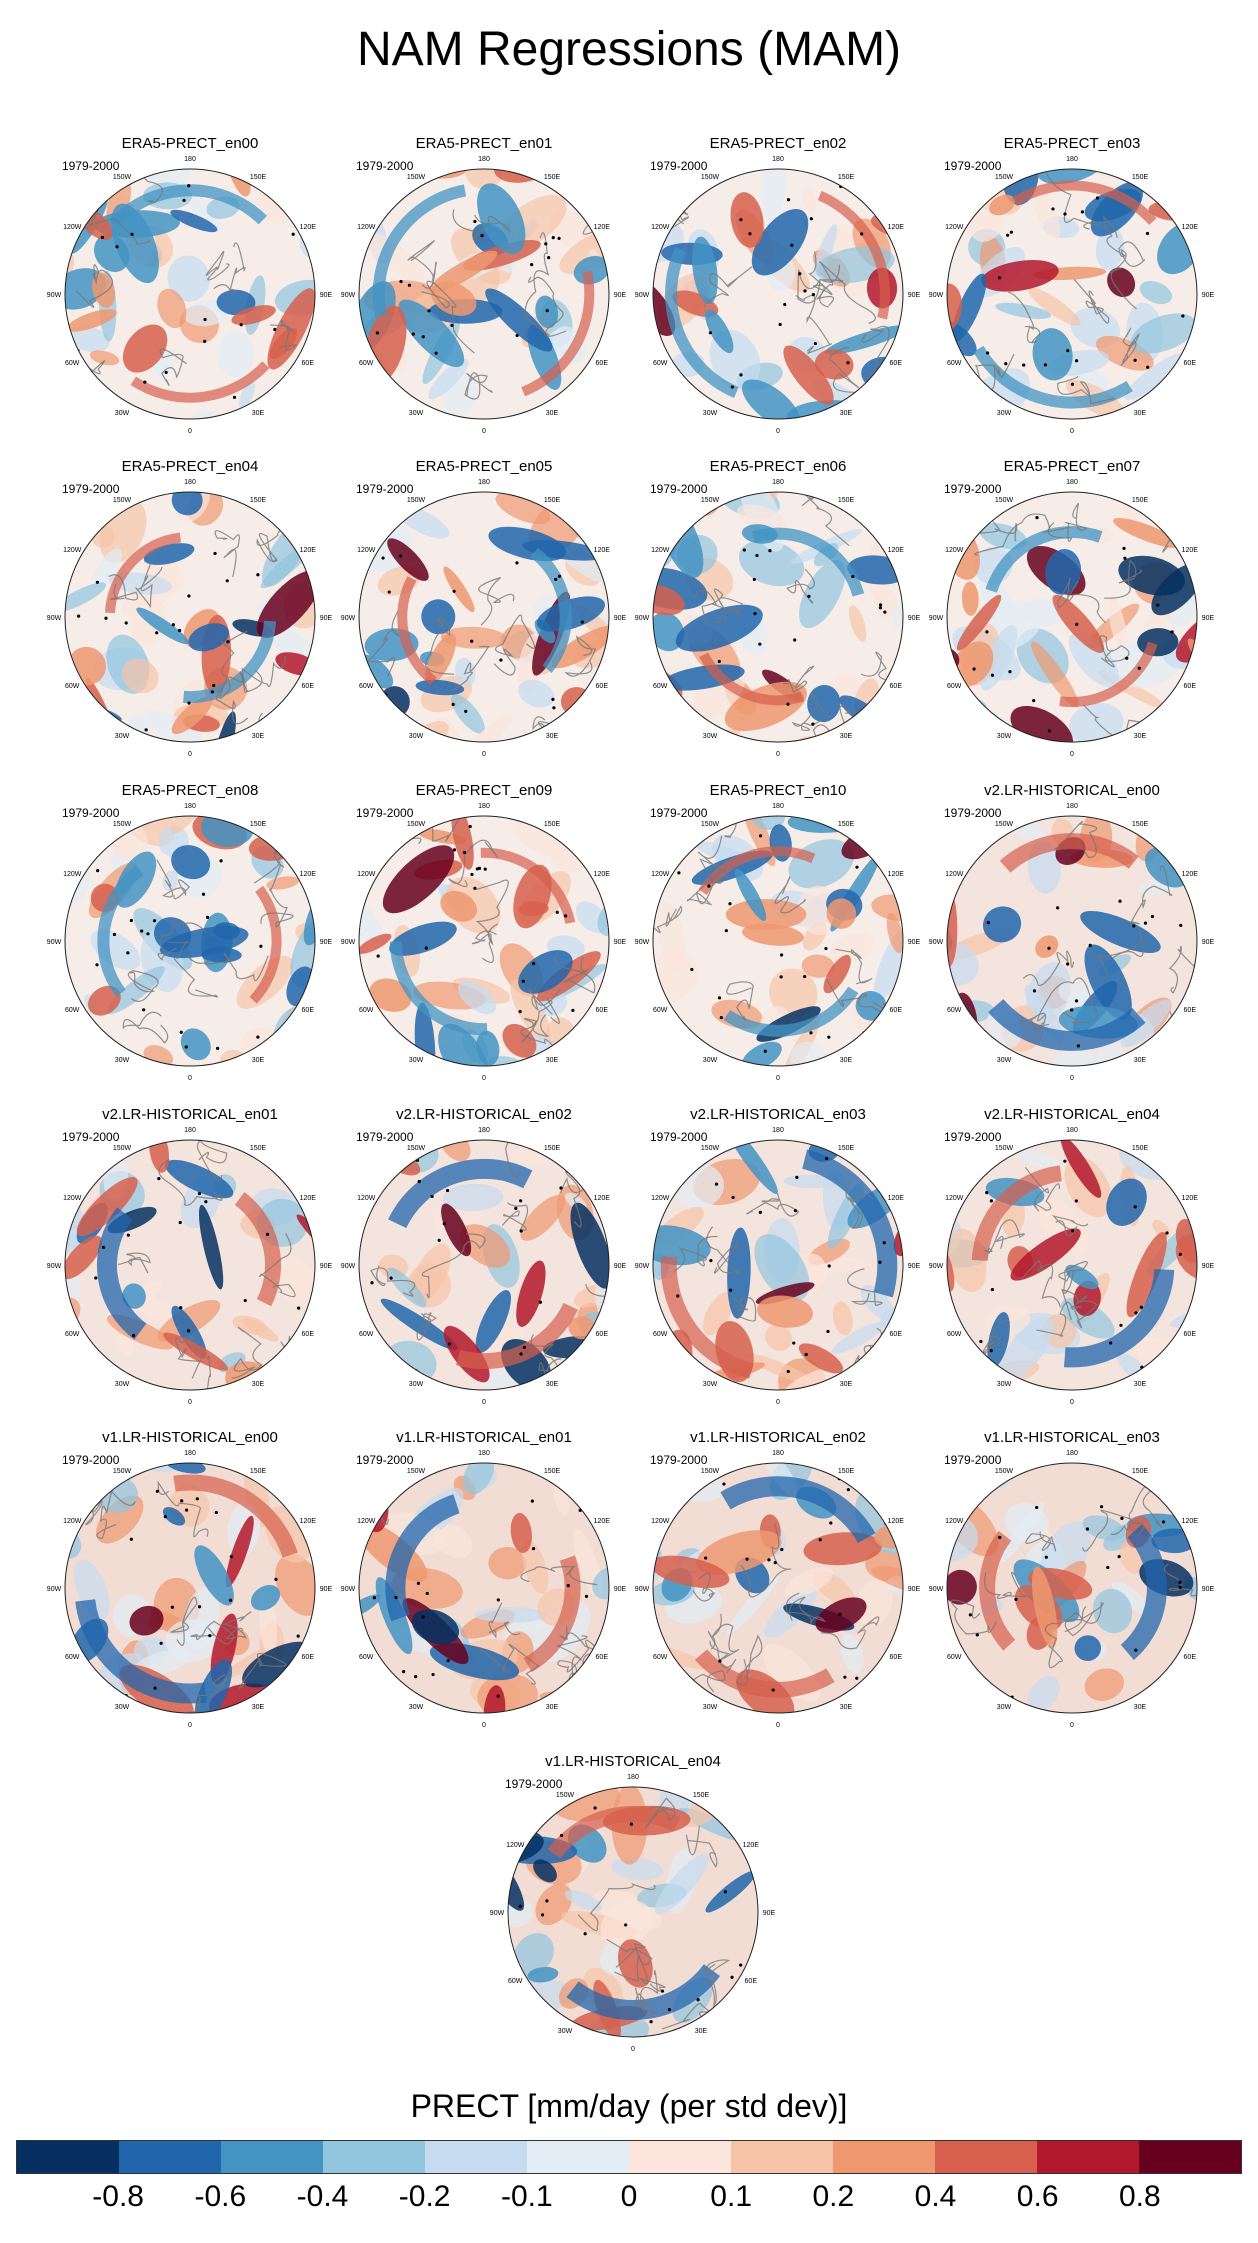 The image size is (1258, 2243). Describe the element at coordinates (833, 2196) in the screenshot. I see `colorbar-tick-label: 0.2` at that location.